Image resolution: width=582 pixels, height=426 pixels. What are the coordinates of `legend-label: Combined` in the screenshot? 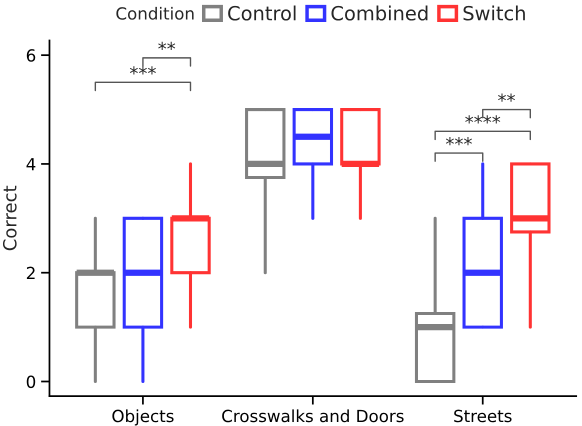 It's located at (379, 13).